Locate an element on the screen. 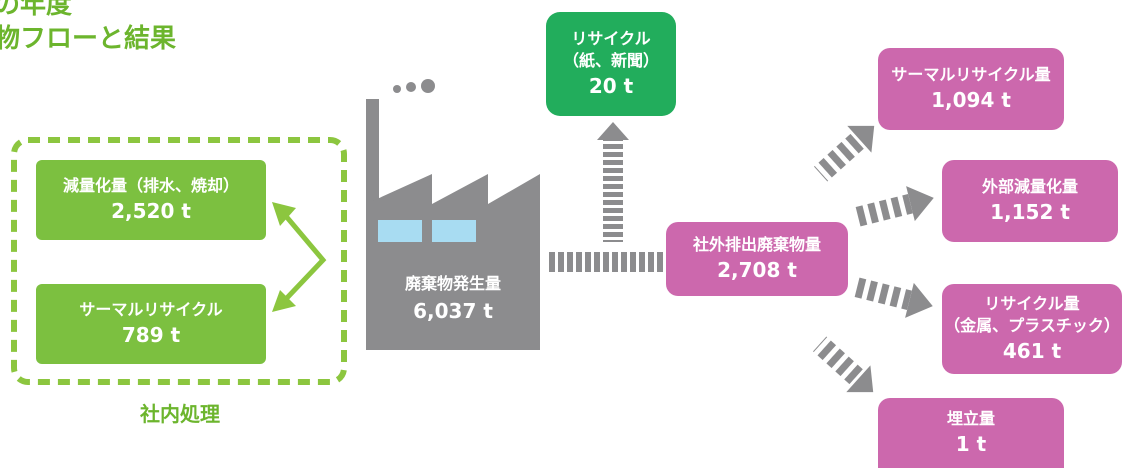  external-discharge-box: 社外排出廃棄物量 2,708 t is located at coordinates (757, 259).